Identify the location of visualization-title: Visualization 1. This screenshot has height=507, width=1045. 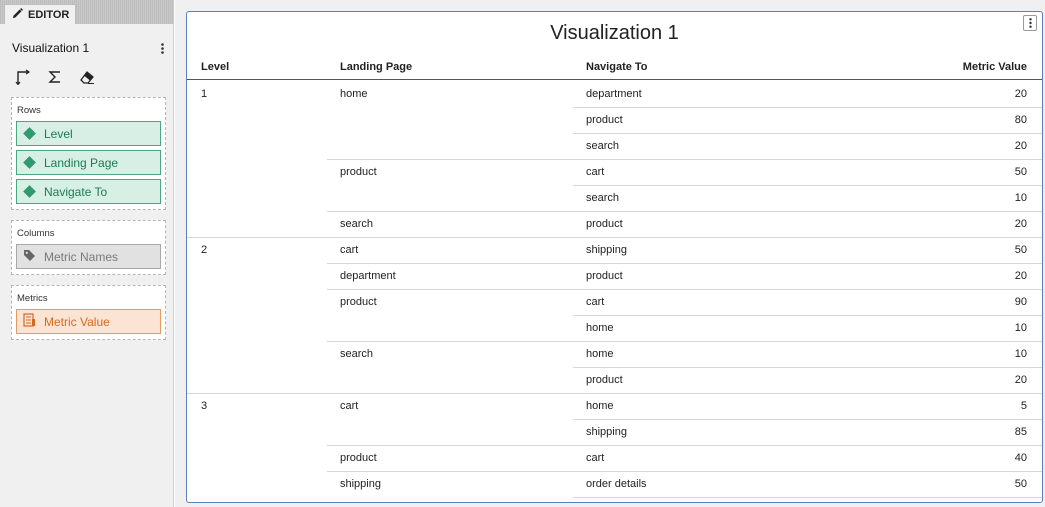
(614, 33).